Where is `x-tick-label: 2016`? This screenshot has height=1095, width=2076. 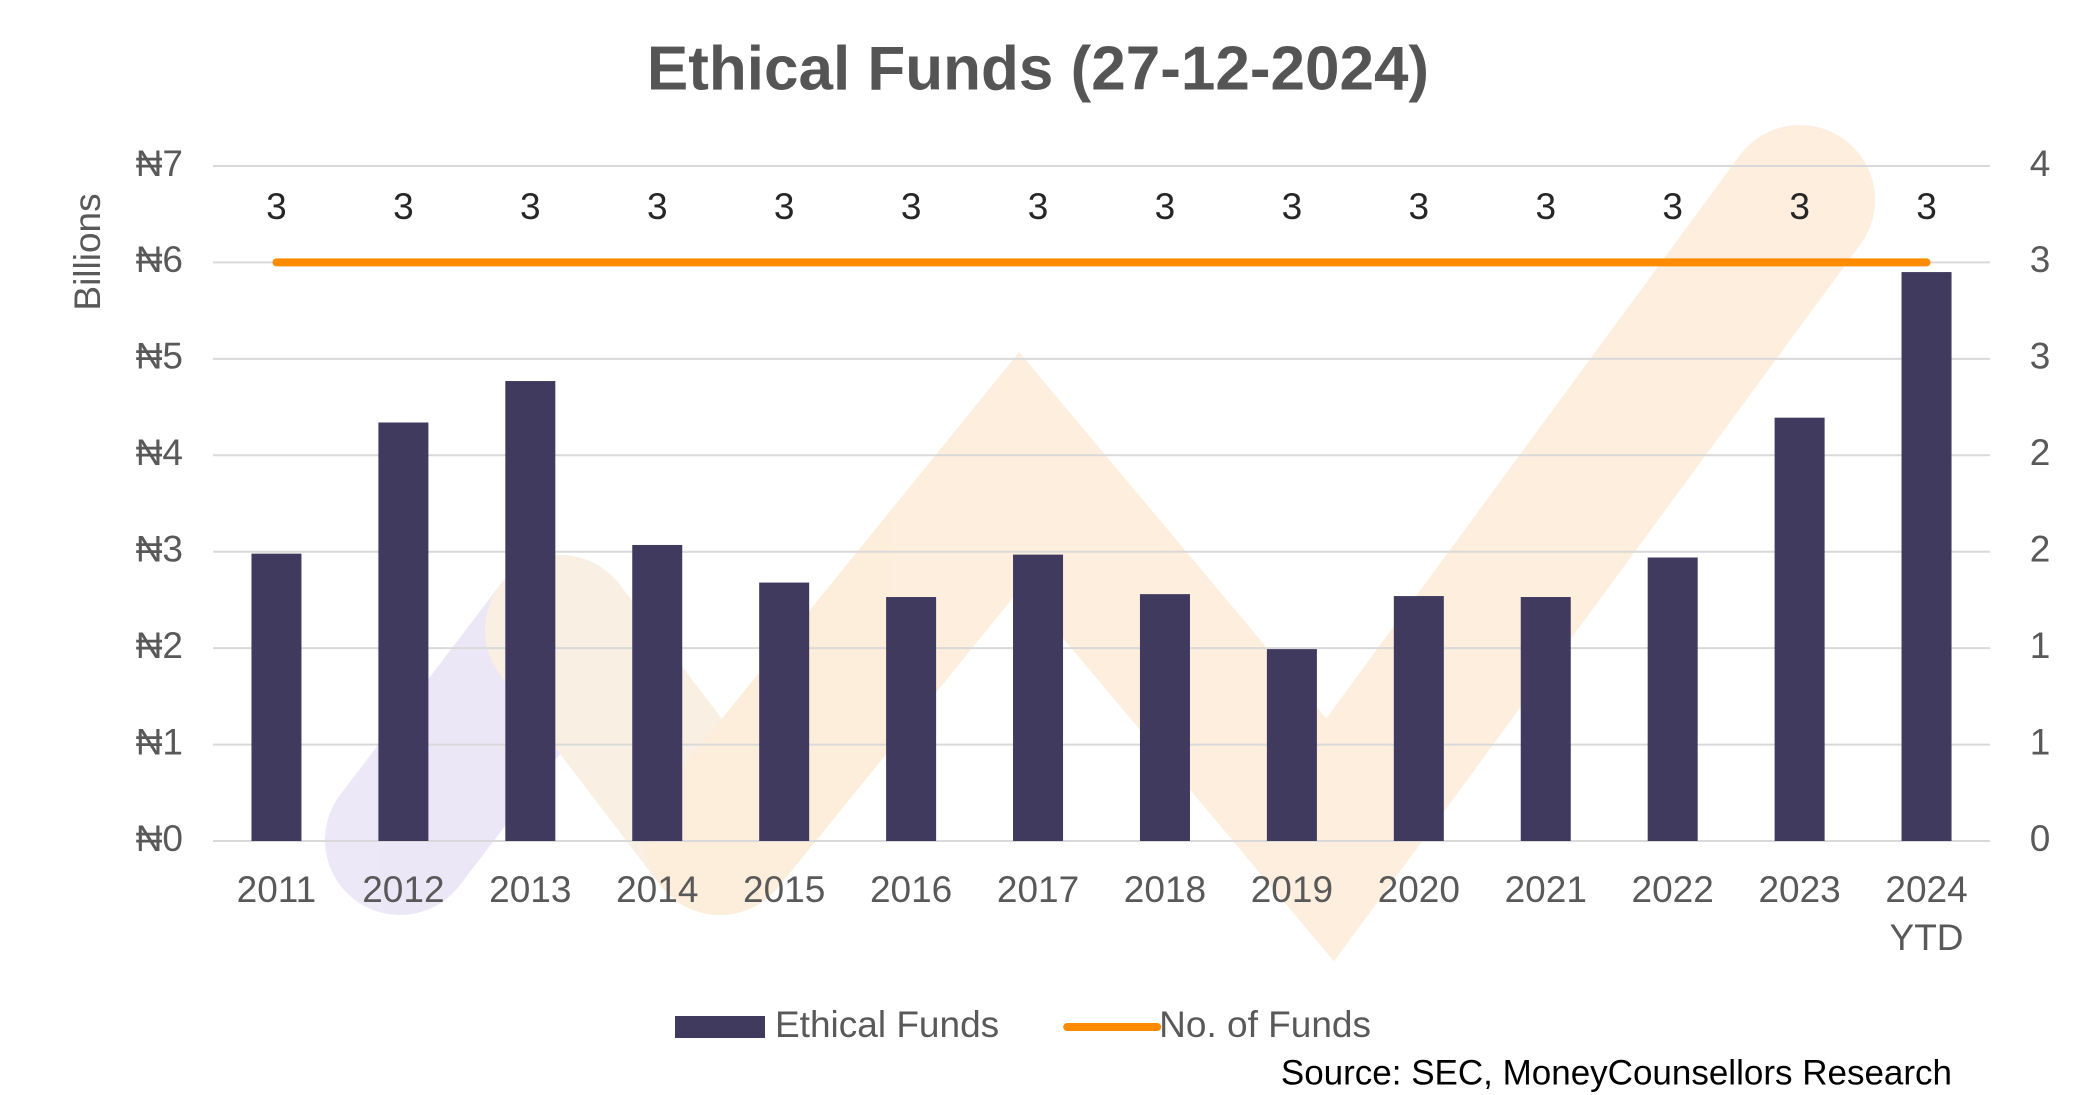 x-tick-label: 2016 is located at coordinates (911, 889).